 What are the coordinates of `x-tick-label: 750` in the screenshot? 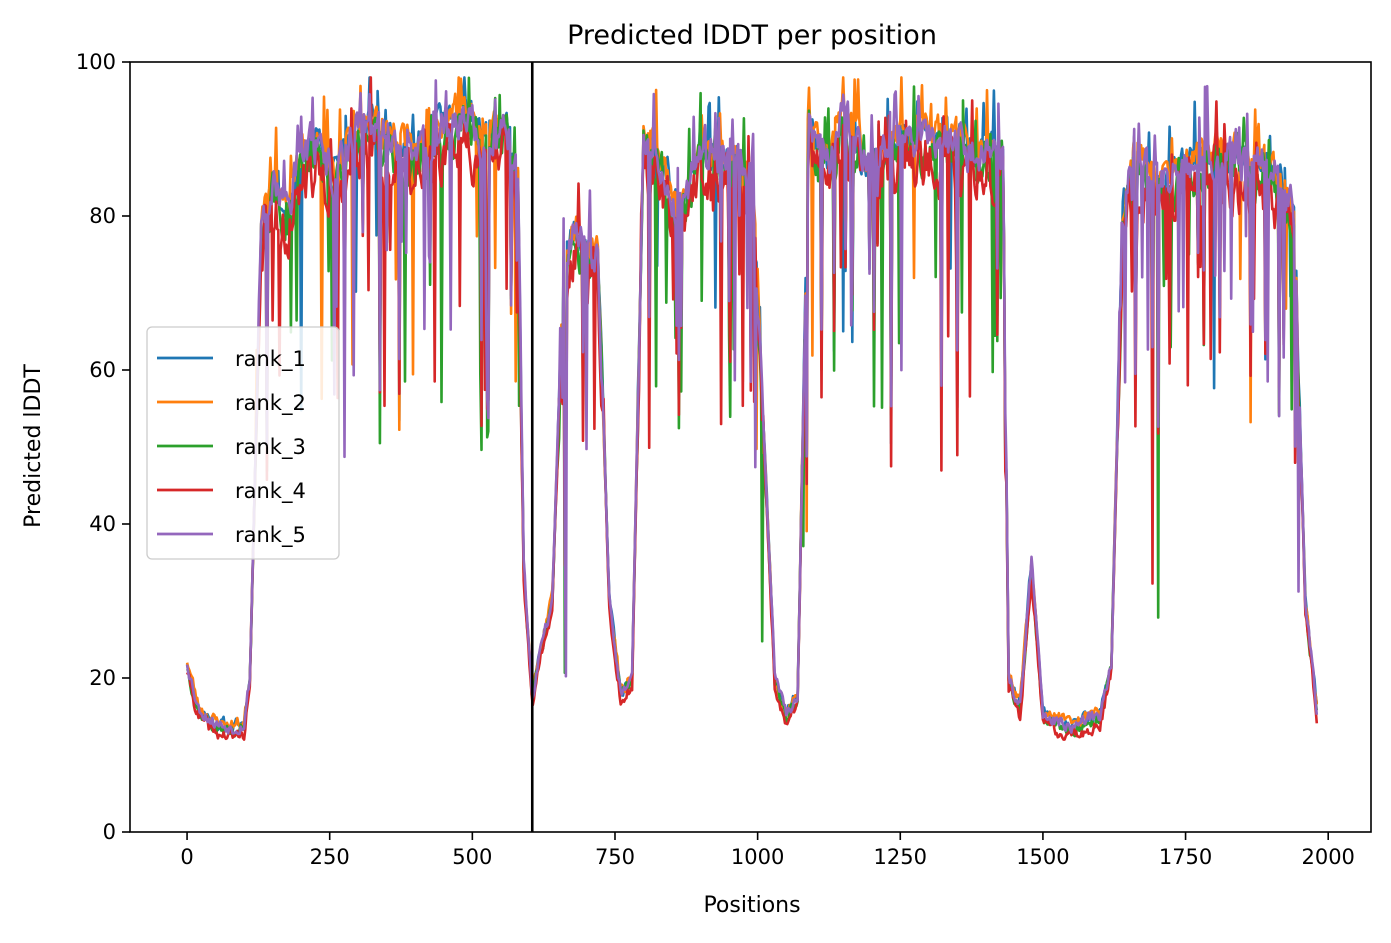 It's located at (615, 857).